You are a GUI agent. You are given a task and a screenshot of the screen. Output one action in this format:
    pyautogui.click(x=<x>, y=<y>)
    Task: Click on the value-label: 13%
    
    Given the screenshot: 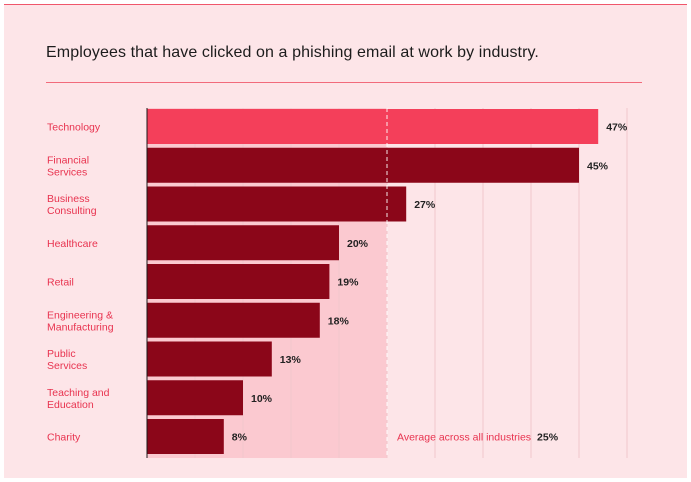 What is the action you would take?
    pyautogui.click(x=291, y=360)
    